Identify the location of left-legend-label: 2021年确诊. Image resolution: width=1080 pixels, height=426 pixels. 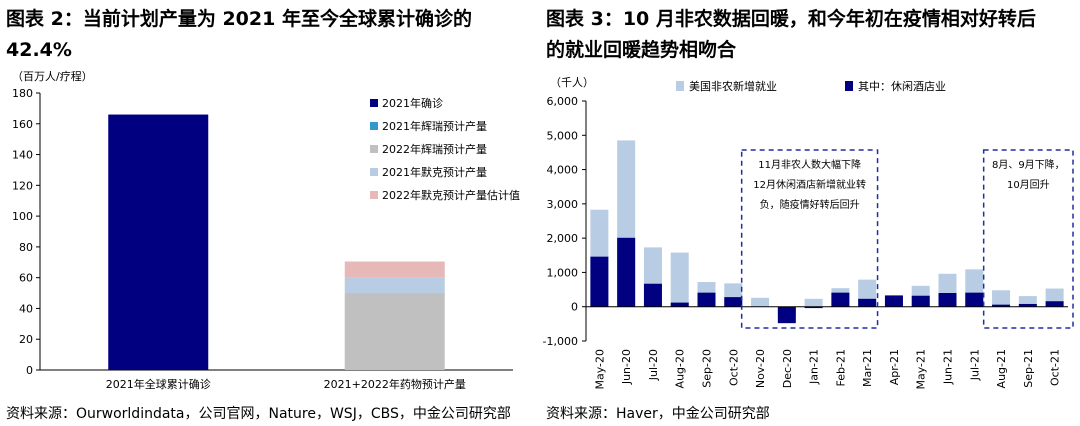
(412, 103).